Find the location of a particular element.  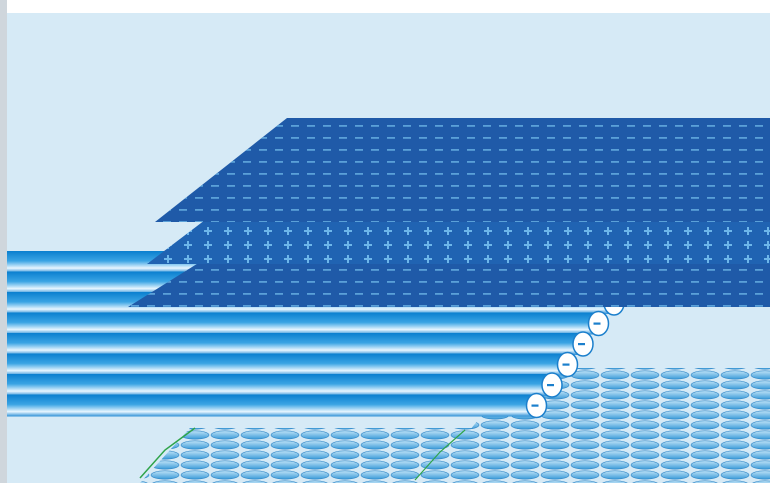

middle-sheet is located at coordinates (458, 242).